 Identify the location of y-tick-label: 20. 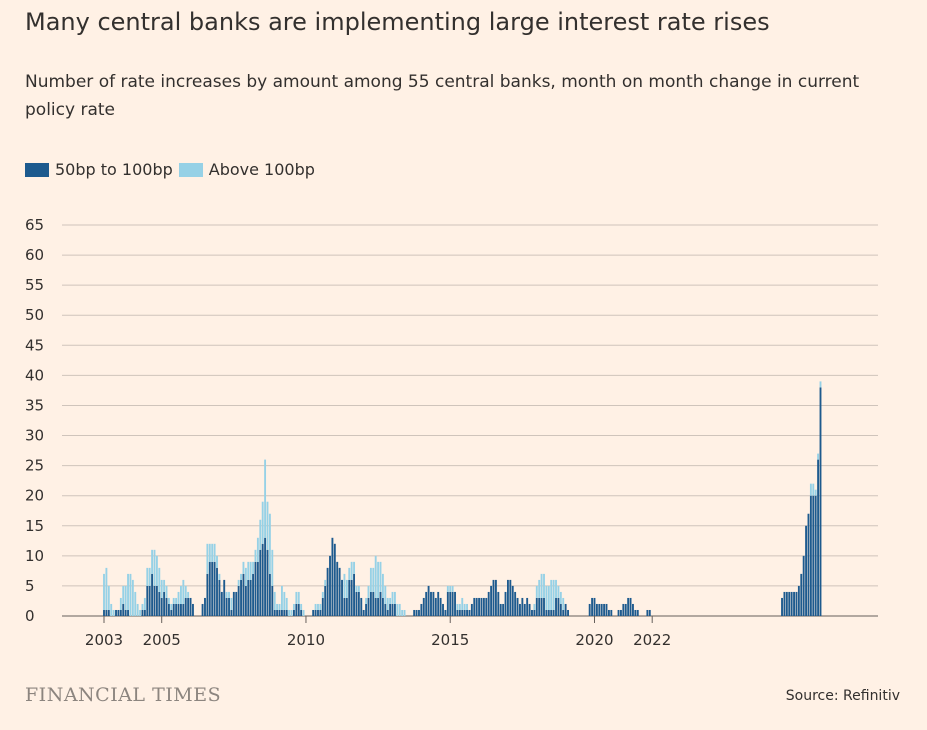
(34, 496).